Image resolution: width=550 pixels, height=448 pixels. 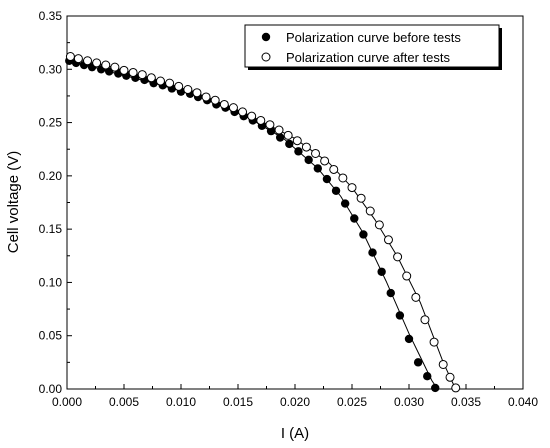 I want to click on y-tick-label: 0.00, so click(x=51, y=389).